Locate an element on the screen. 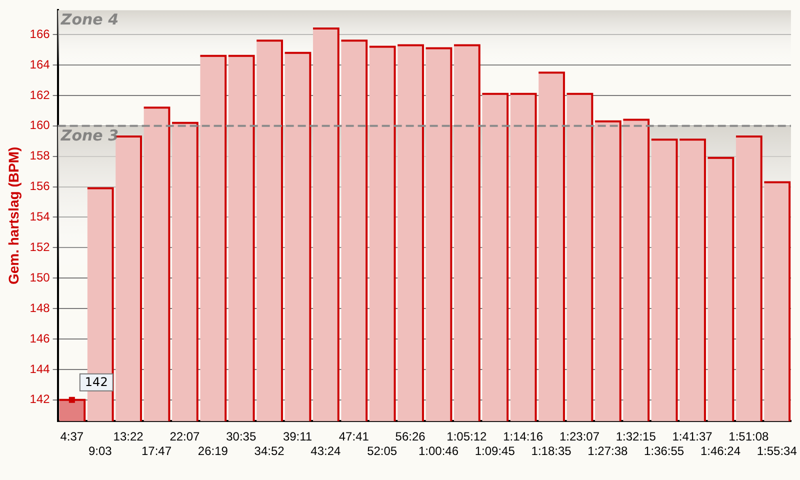 Image resolution: width=800 pixels, height=480 pixels. x-tick-label: 1:55:34 is located at coordinates (777, 451).